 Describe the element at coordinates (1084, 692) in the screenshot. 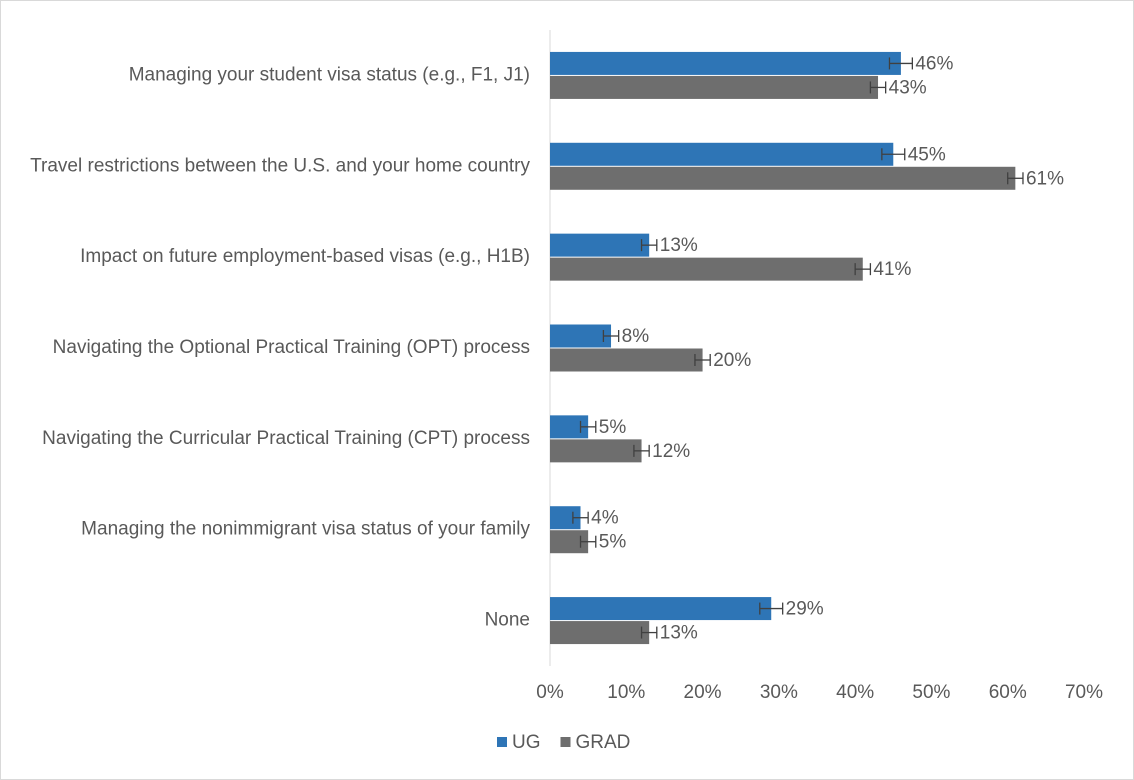

I see `x-tick-label: 70%` at that location.